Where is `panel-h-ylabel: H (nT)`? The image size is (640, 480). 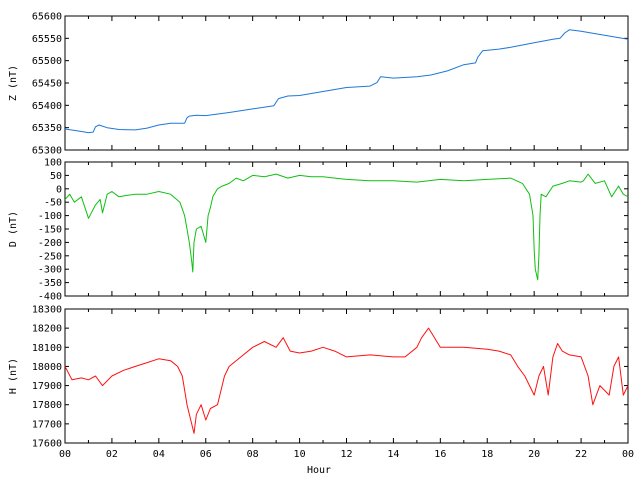 panel-h-ylabel: H (nT) is located at coordinates (13, 376).